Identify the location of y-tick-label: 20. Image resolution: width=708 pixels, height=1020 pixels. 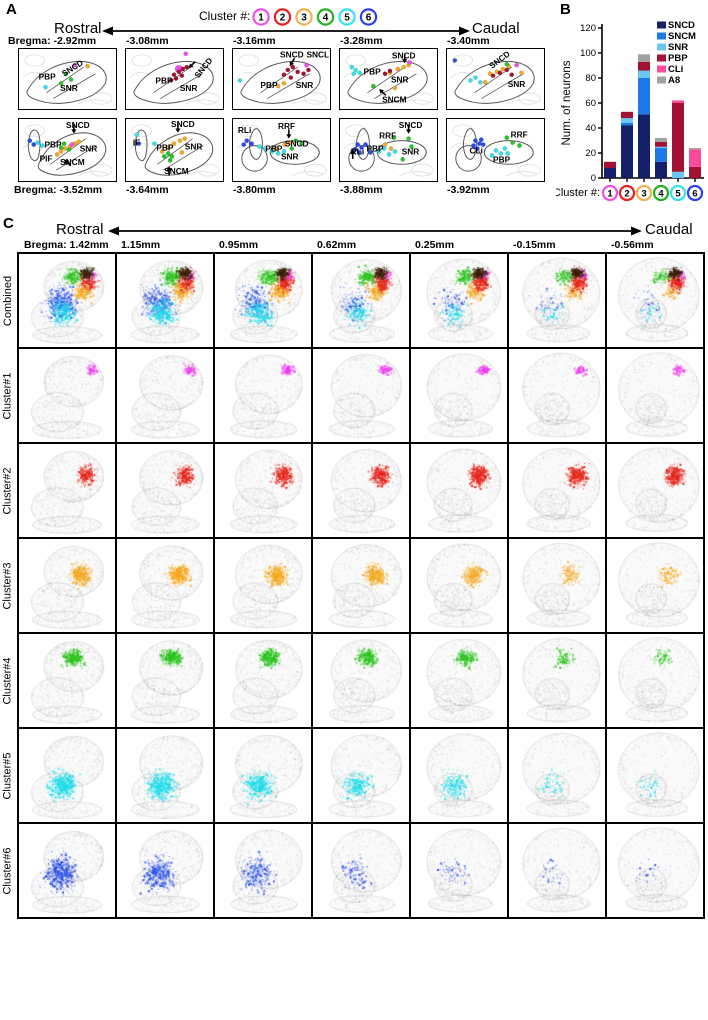
(590, 153).